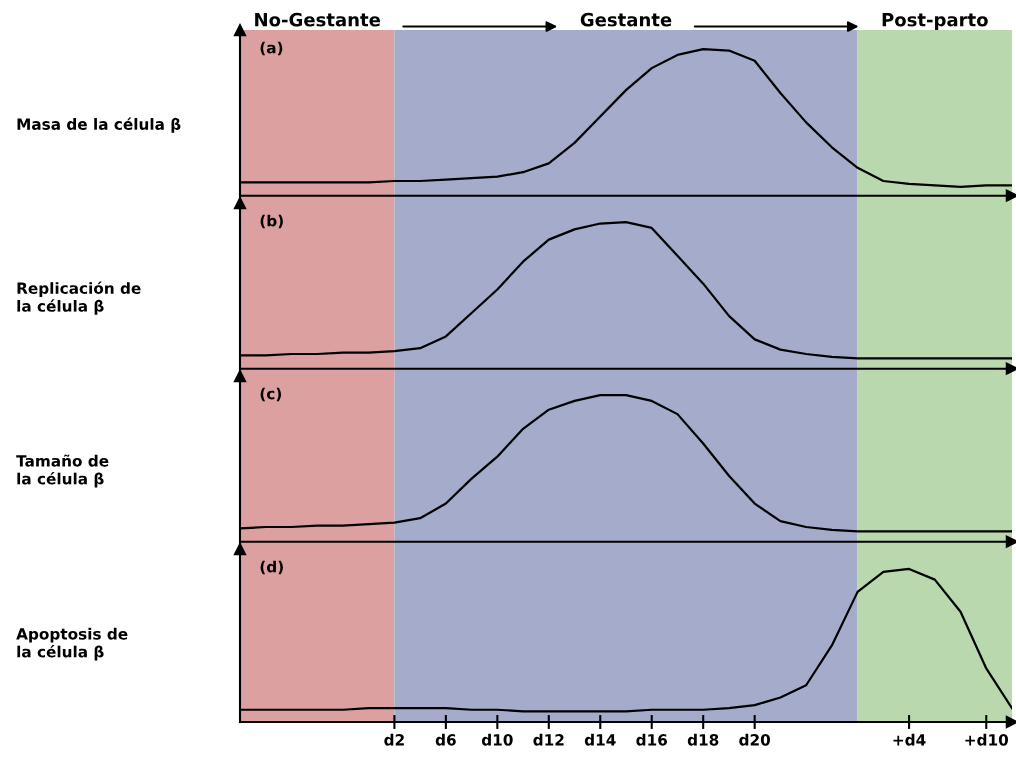 The image size is (1016, 758). What do you see at coordinates (62, 471) in the screenshot?
I see `y-axis-title: Tamaño de la célula β` at bounding box center [62, 471].